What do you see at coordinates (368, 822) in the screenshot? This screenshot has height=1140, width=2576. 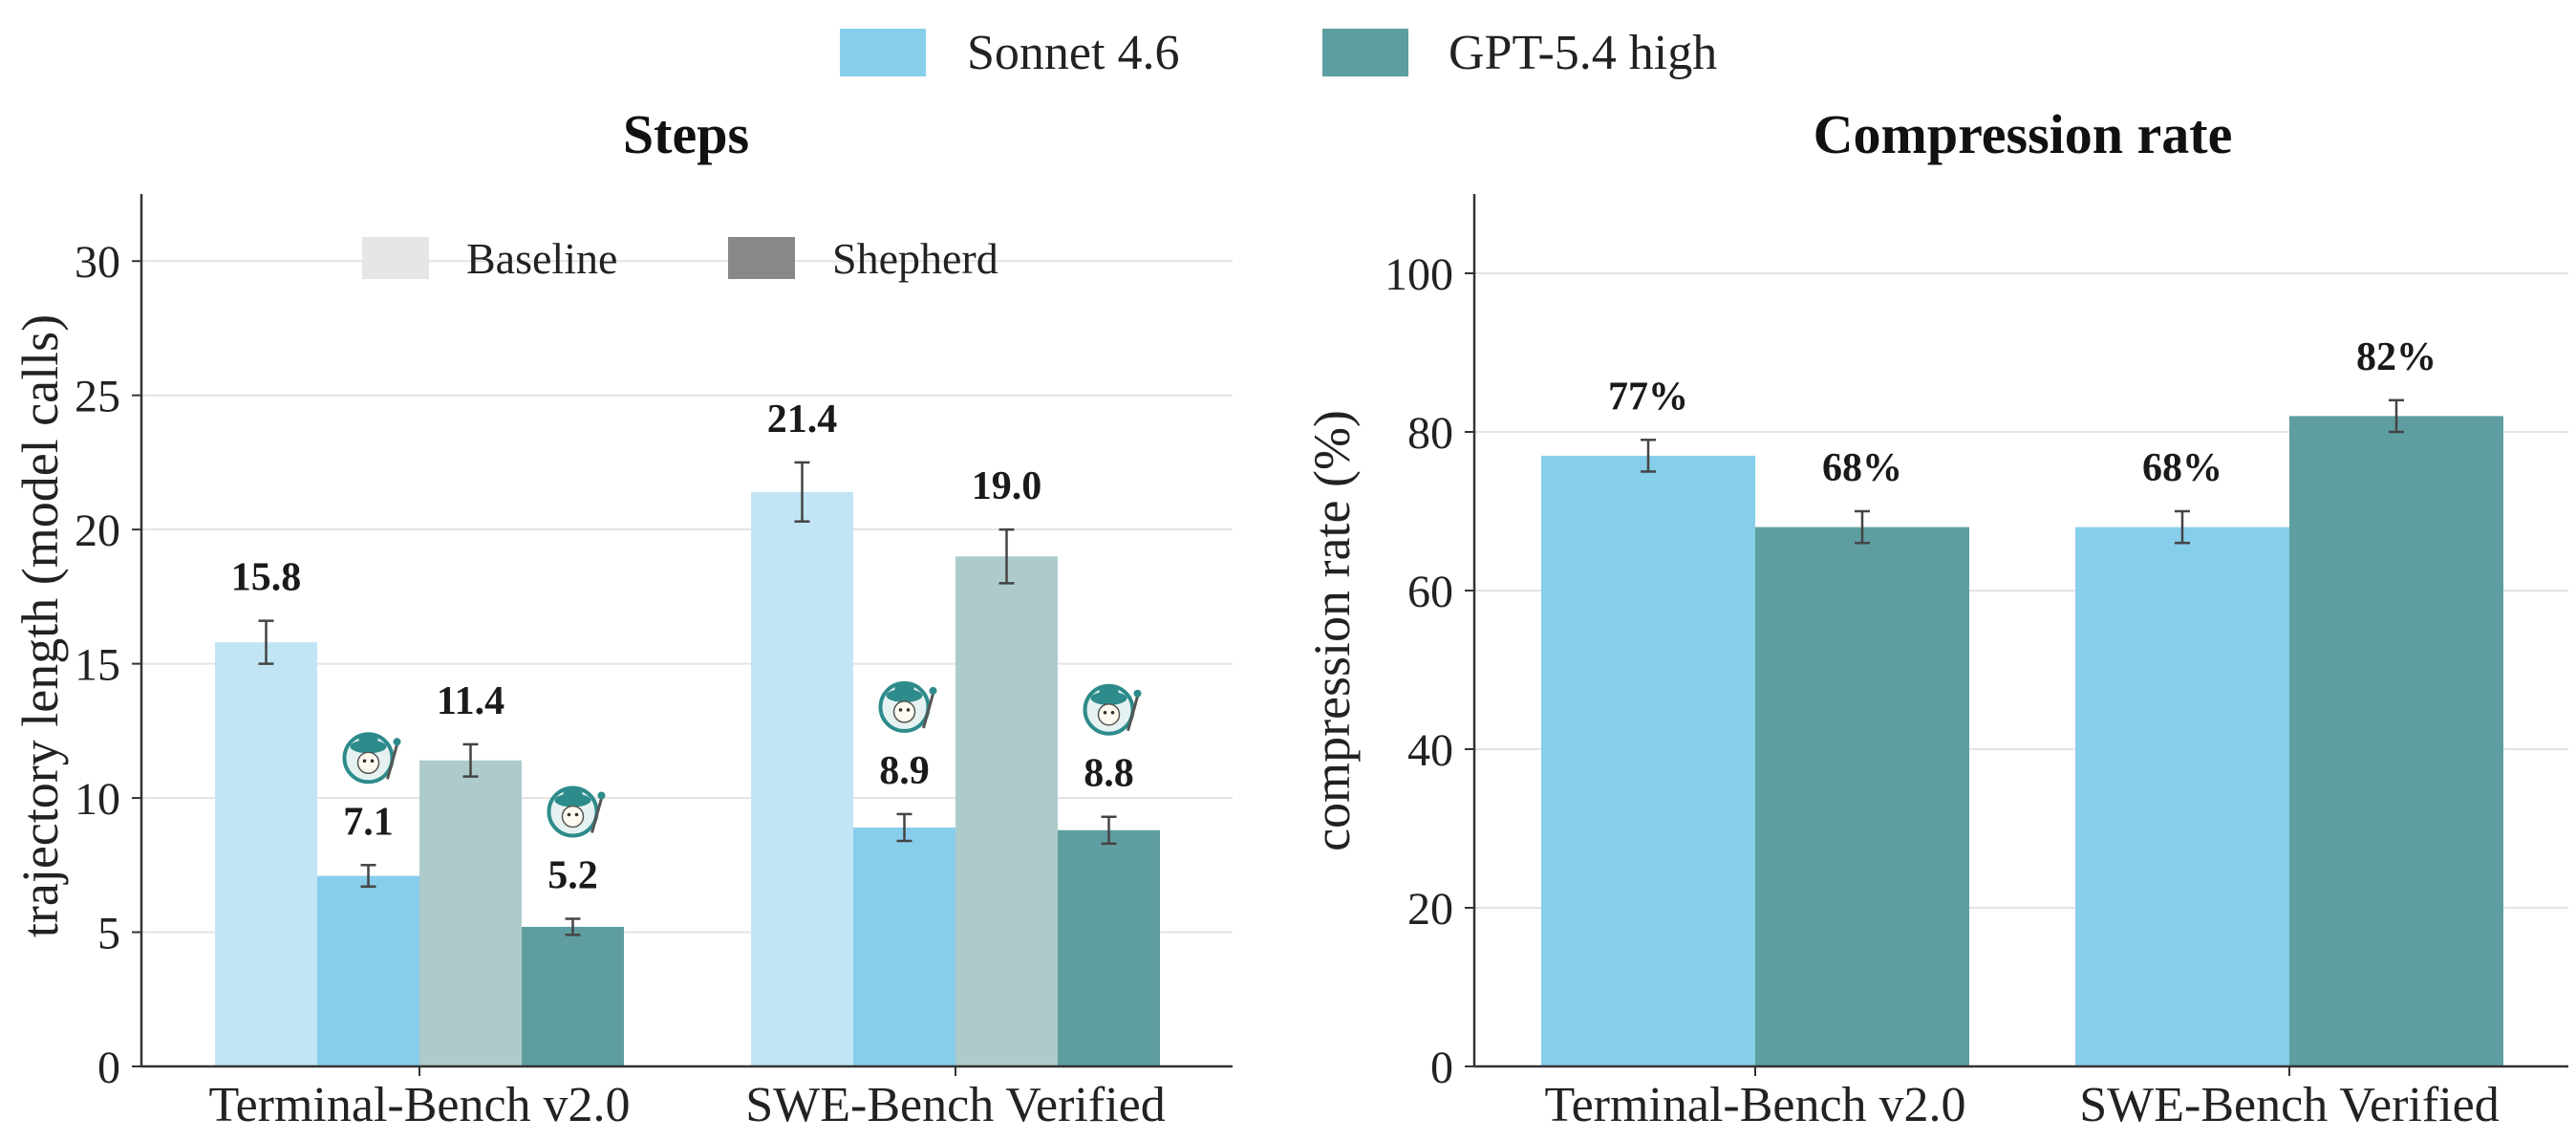 I see `data-label: 7.1` at bounding box center [368, 822].